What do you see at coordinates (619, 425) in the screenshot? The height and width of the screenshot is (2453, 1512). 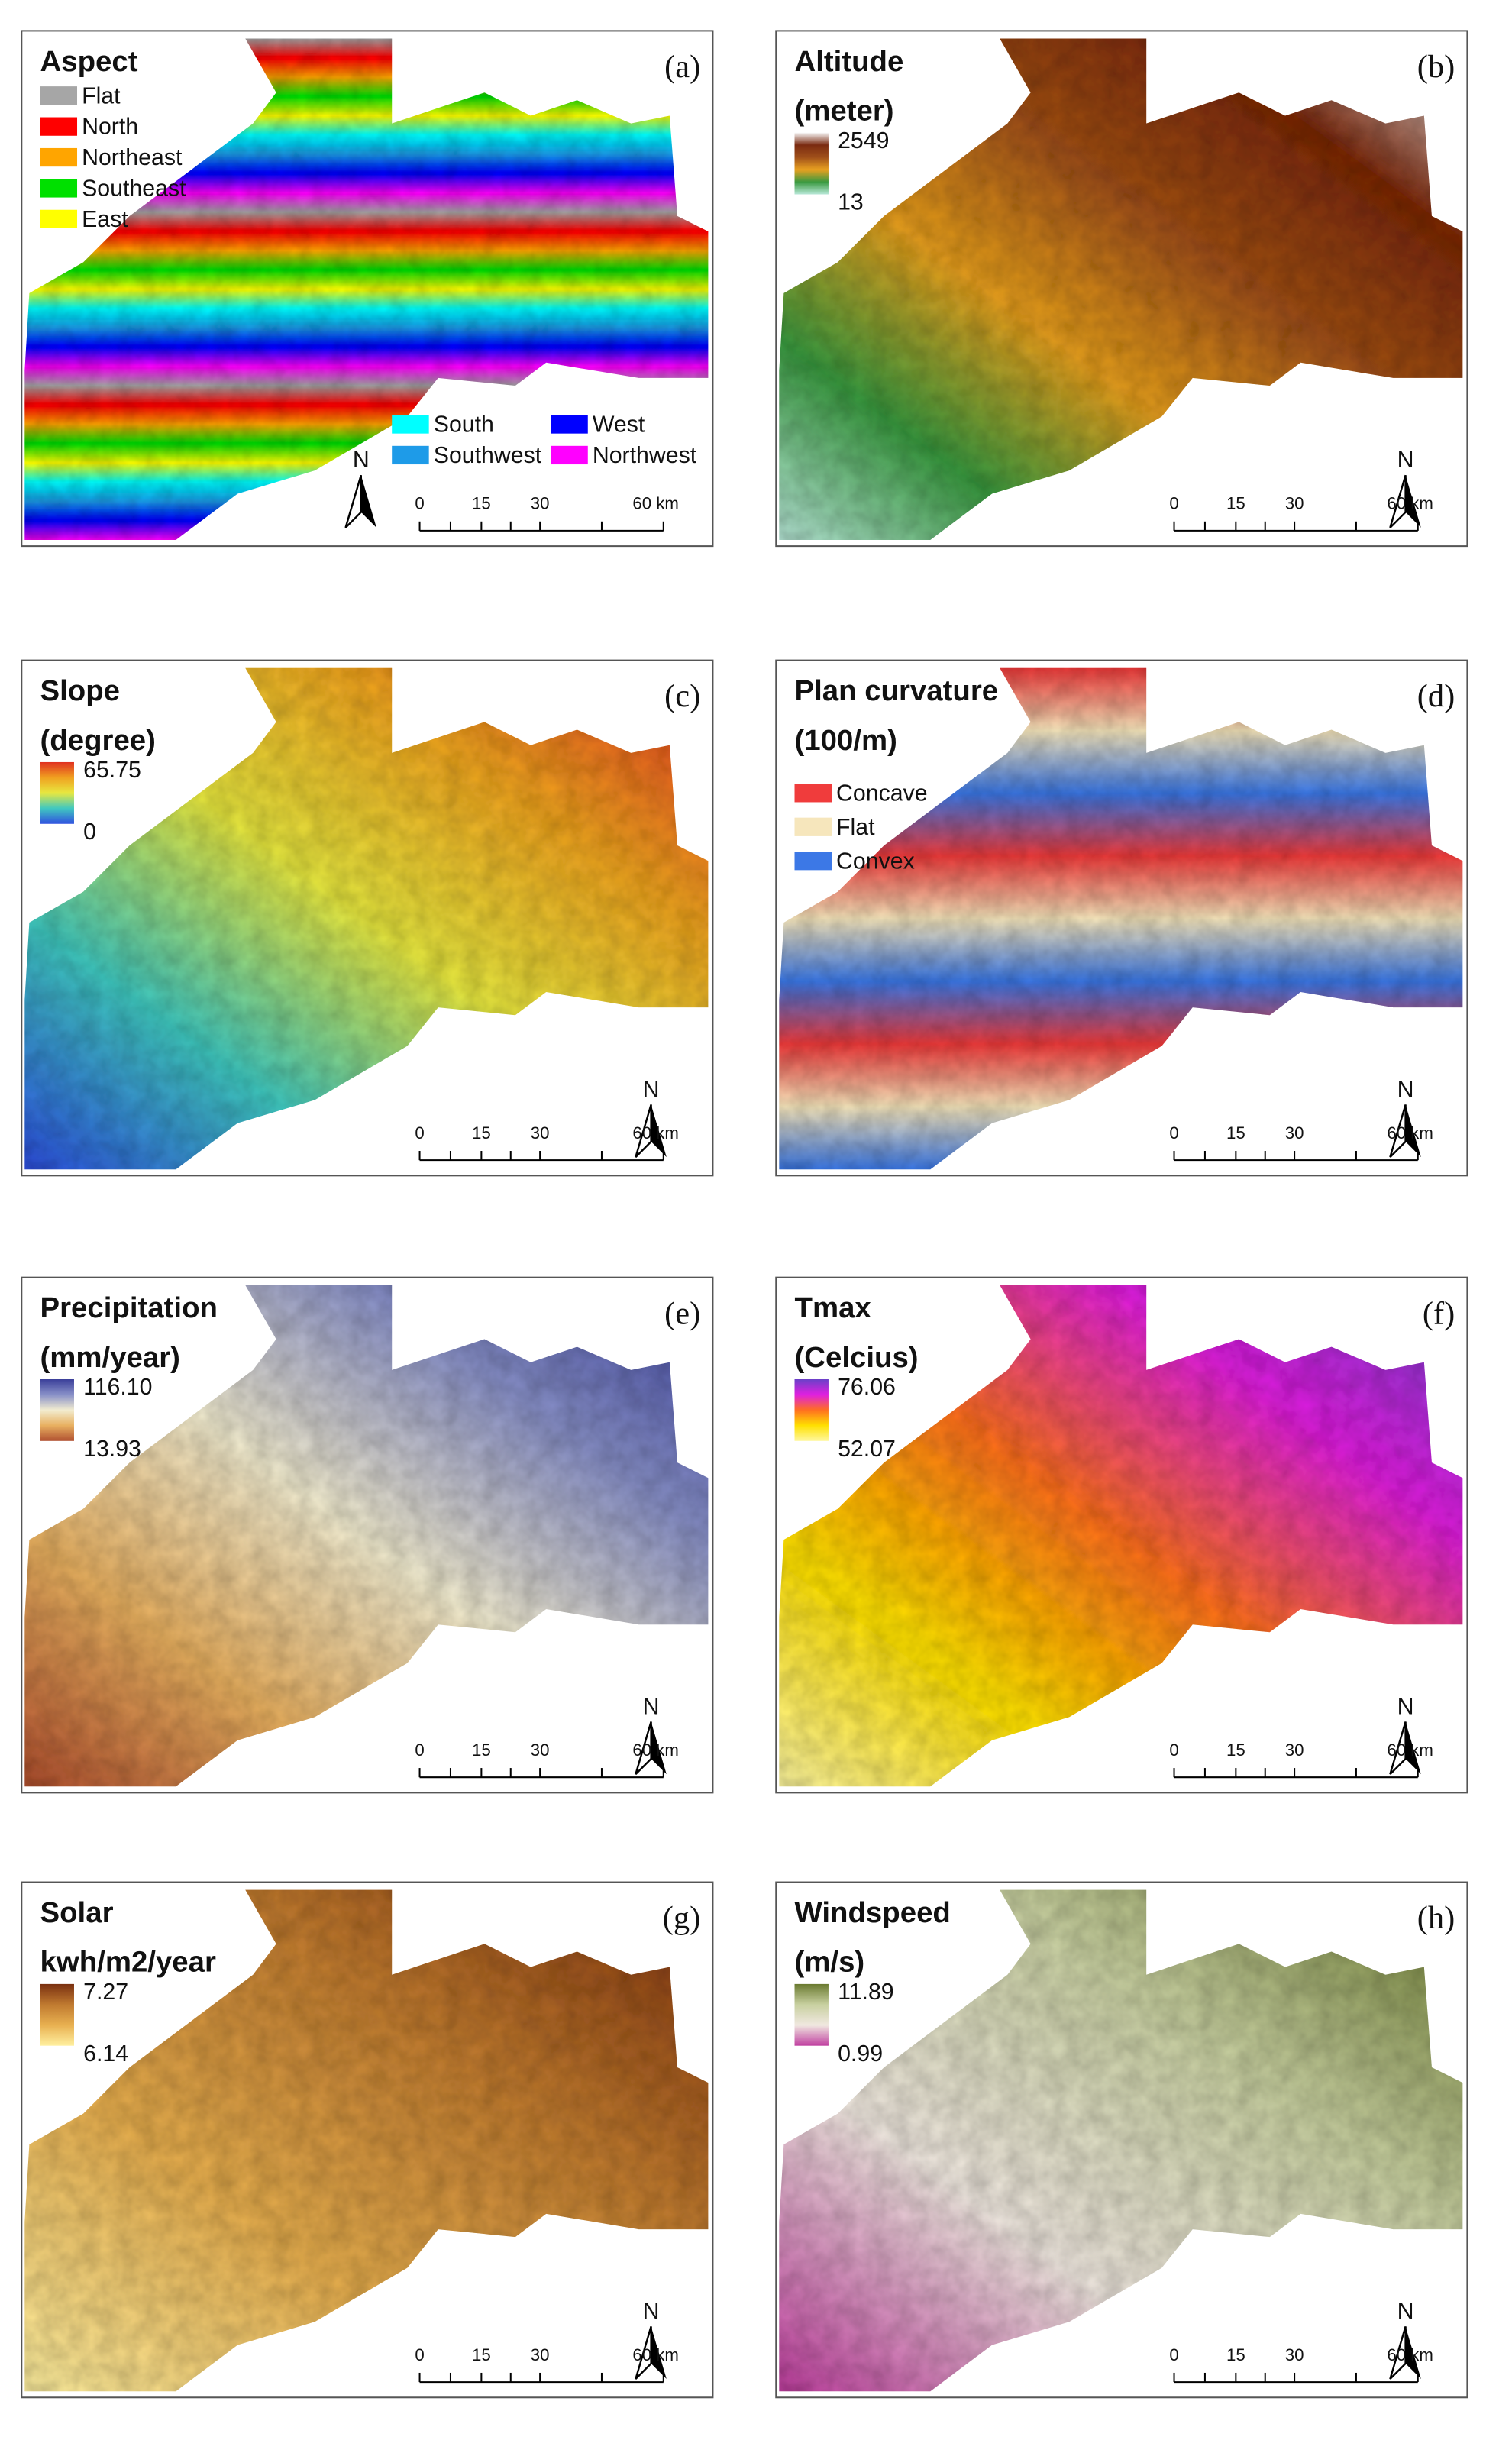 I see `legend-label: West` at bounding box center [619, 425].